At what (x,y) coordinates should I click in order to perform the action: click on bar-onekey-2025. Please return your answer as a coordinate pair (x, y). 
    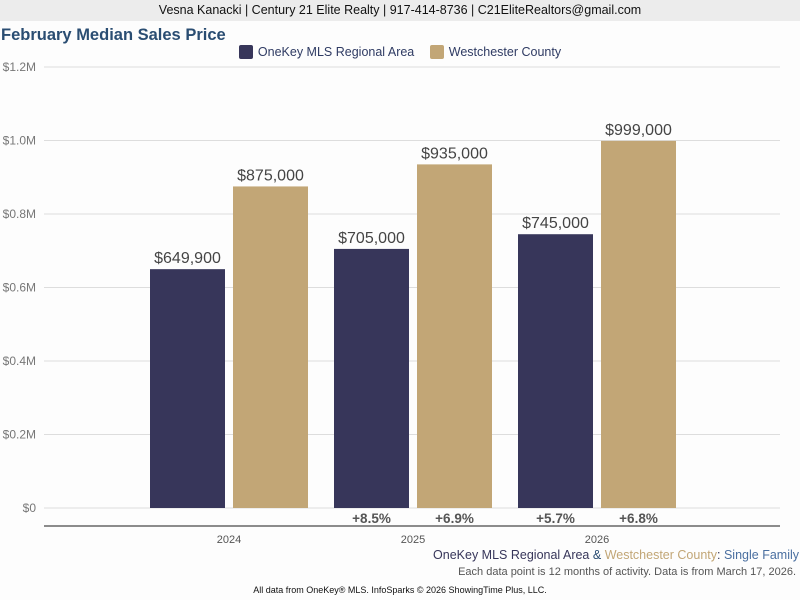
    Looking at the image, I should click on (371, 378).